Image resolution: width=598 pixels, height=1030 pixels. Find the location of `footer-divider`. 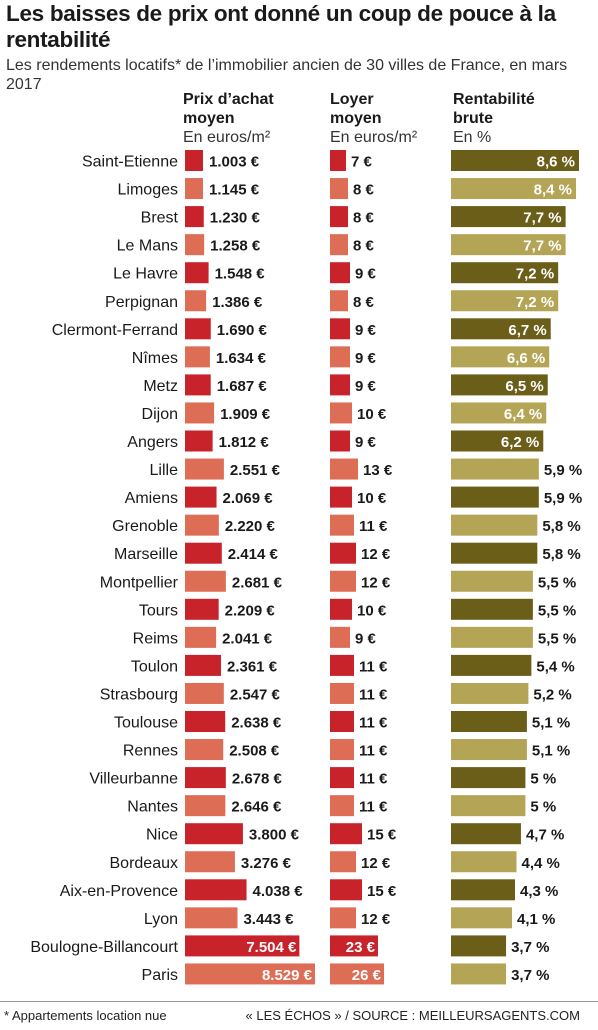

footer-divider is located at coordinates (299, 1001).